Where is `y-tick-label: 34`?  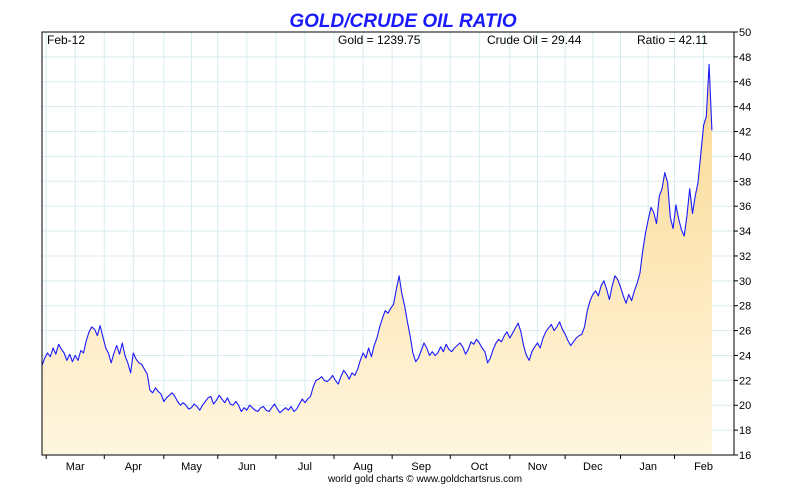 y-tick-label: 34 is located at coordinates (745, 232).